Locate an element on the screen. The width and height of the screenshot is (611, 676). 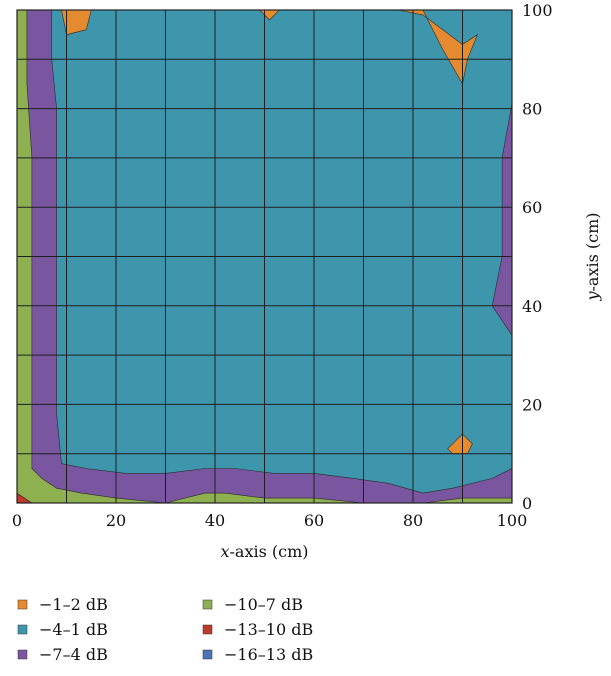
y-tick-label: 60 is located at coordinates (532, 207).